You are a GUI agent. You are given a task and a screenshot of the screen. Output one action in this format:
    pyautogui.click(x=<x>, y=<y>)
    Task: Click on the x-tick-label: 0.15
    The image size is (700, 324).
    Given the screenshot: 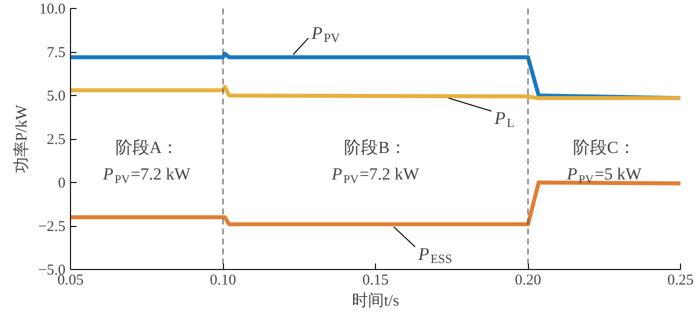 What is the action you would take?
    pyautogui.click(x=375, y=280)
    